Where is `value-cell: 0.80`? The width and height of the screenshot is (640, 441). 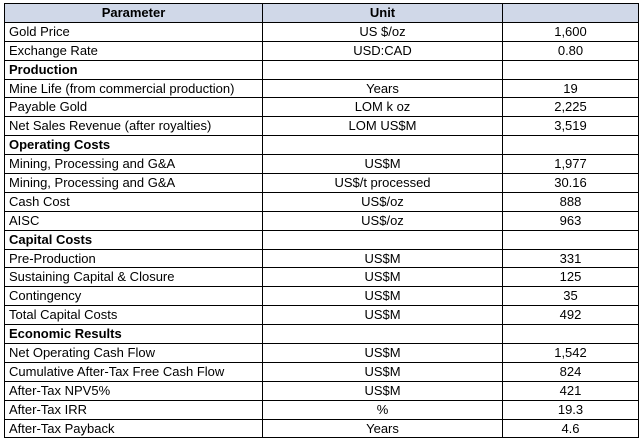
value-cell: 0.80 is located at coordinates (570, 50).